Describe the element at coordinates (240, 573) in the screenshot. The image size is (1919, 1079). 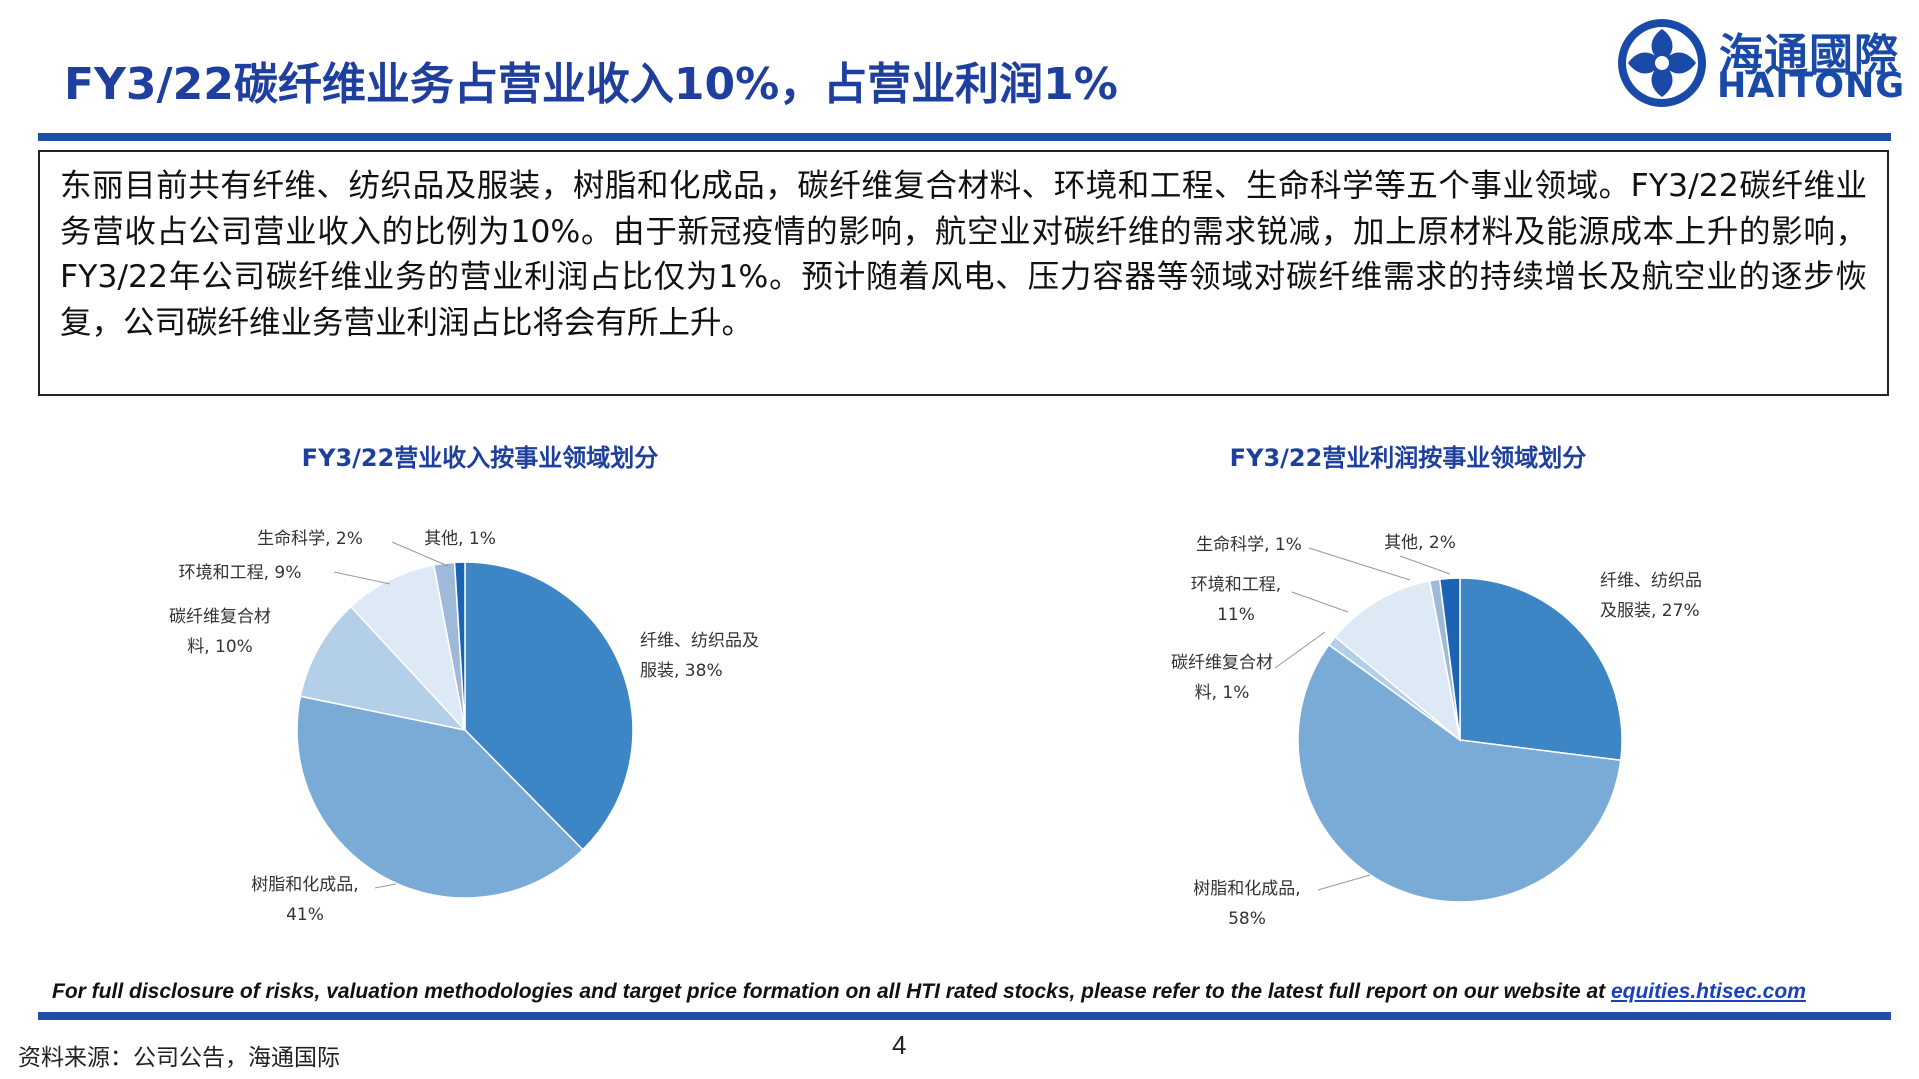
I see `slice-label: 环境和工程, 9%` at that location.